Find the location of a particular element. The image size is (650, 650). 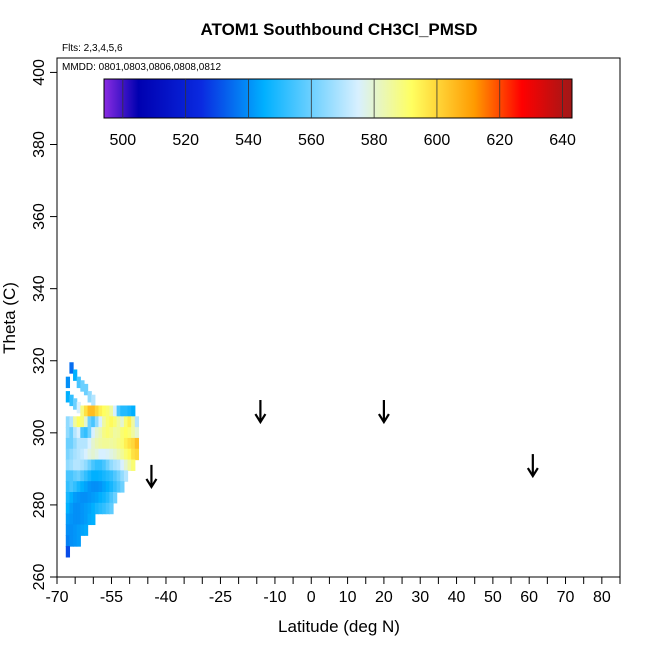

colorbar-tick-label: 580 is located at coordinates (374, 140).